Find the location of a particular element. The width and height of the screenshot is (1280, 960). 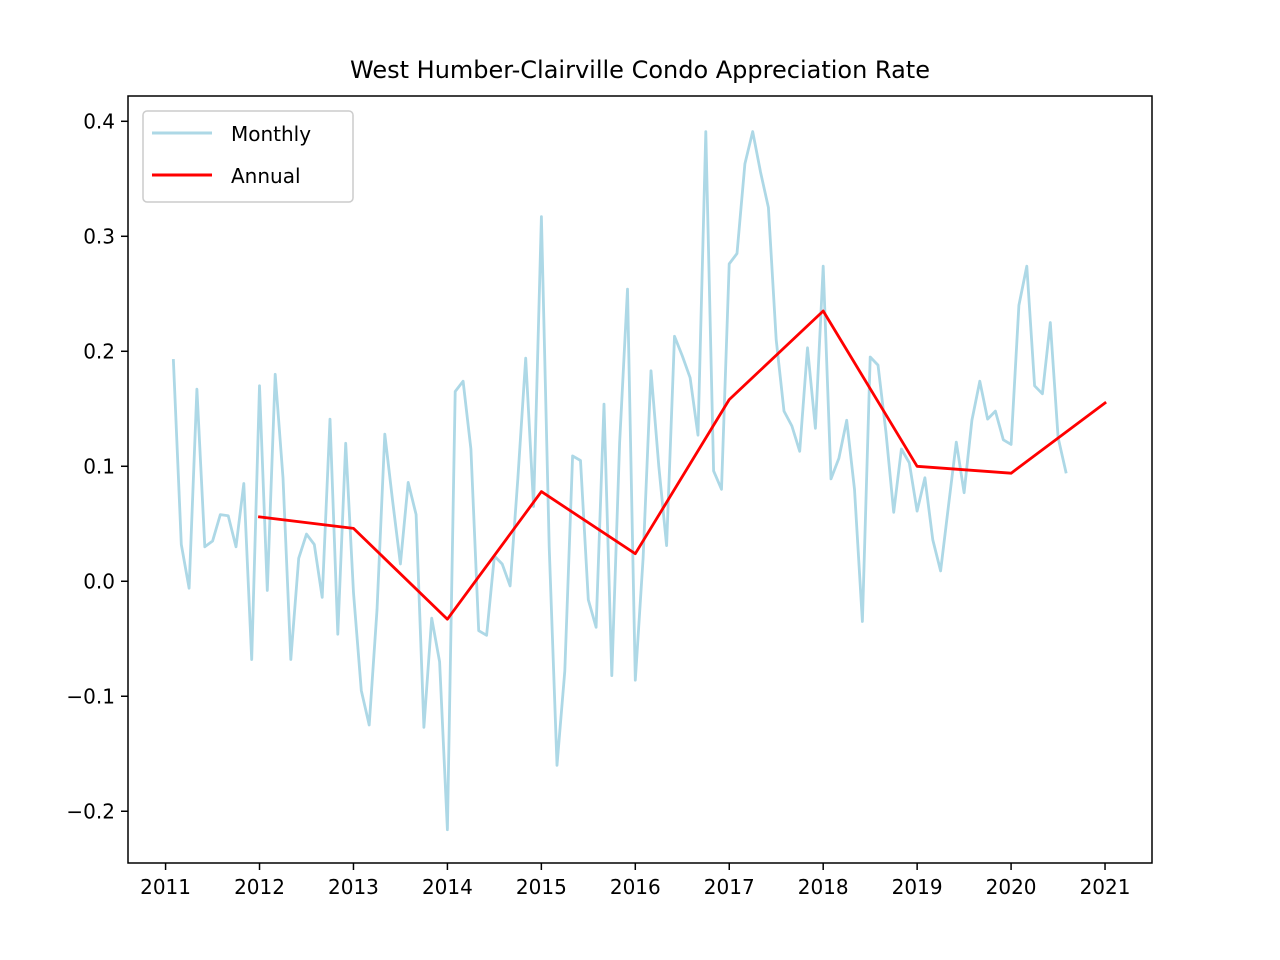

x-tick-label: 2018 is located at coordinates (823, 887).